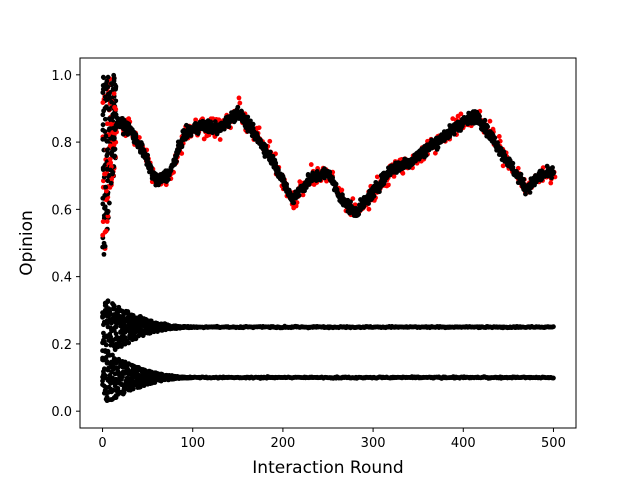 This screenshot has width=640, height=480. What do you see at coordinates (61, 345) in the screenshot?
I see `y-tick-label: 0.2` at bounding box center [61, 345].